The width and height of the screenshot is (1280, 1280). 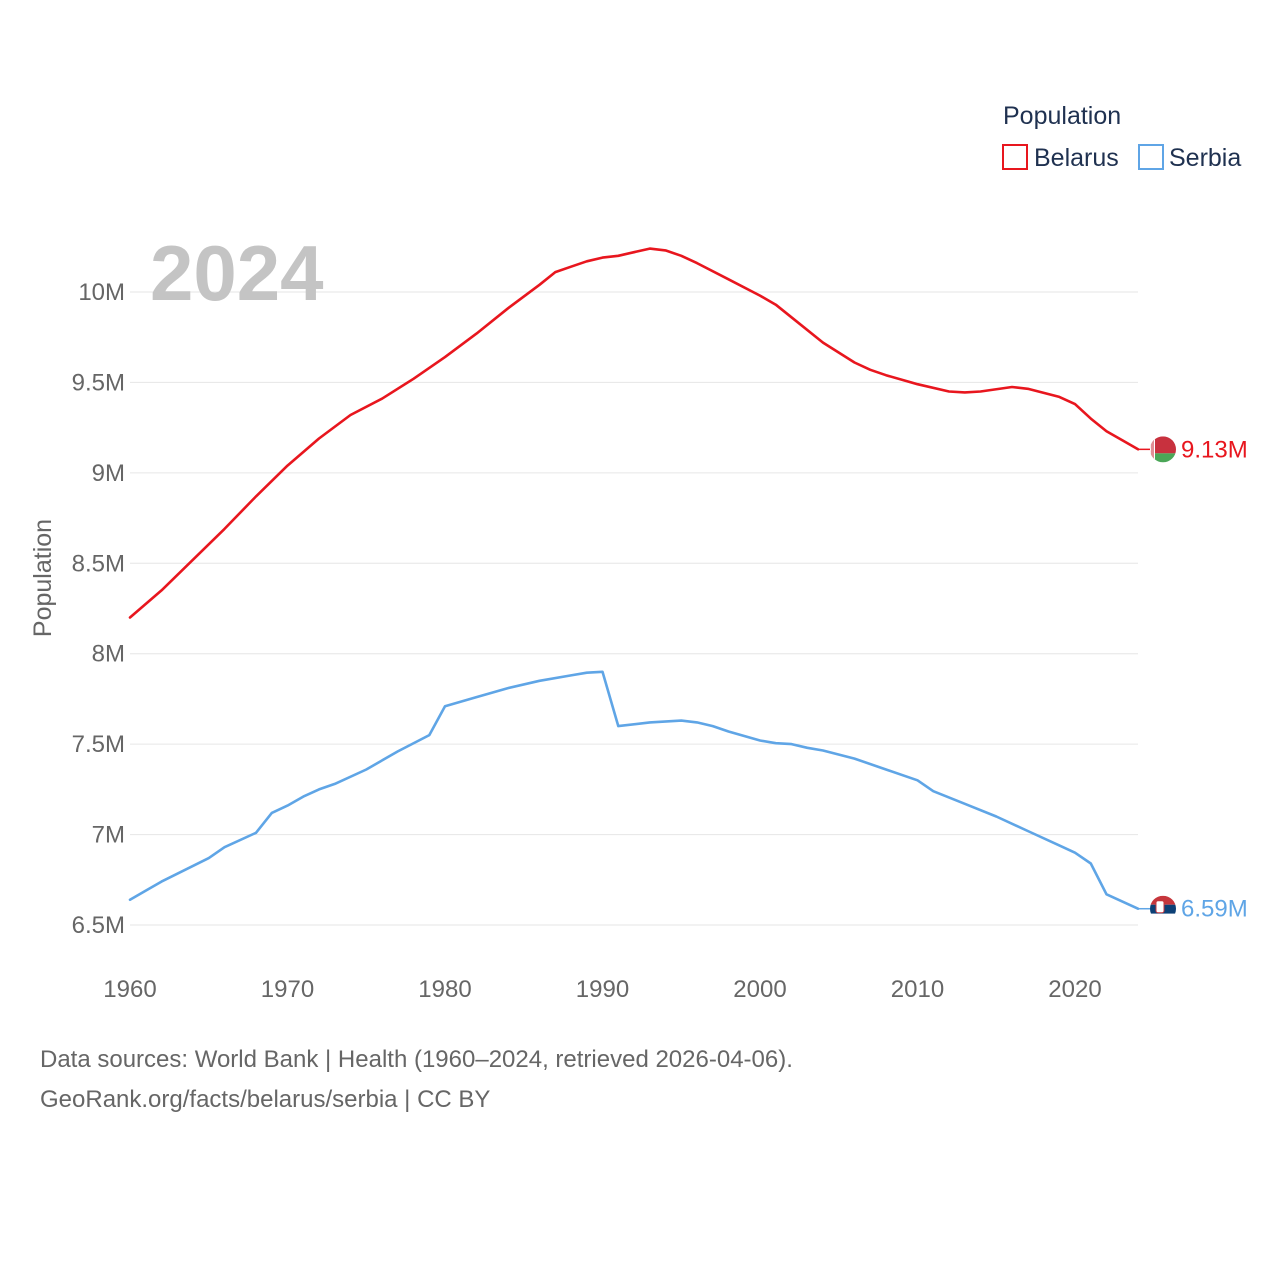 I want to click on x-tick-label: 1970, so click(x=287, y=989).